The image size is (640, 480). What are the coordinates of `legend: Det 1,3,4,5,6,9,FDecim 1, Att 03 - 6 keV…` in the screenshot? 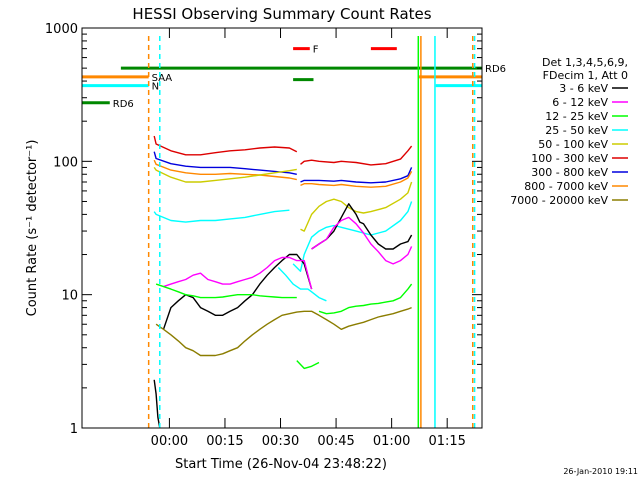 It's located at (569, 131).